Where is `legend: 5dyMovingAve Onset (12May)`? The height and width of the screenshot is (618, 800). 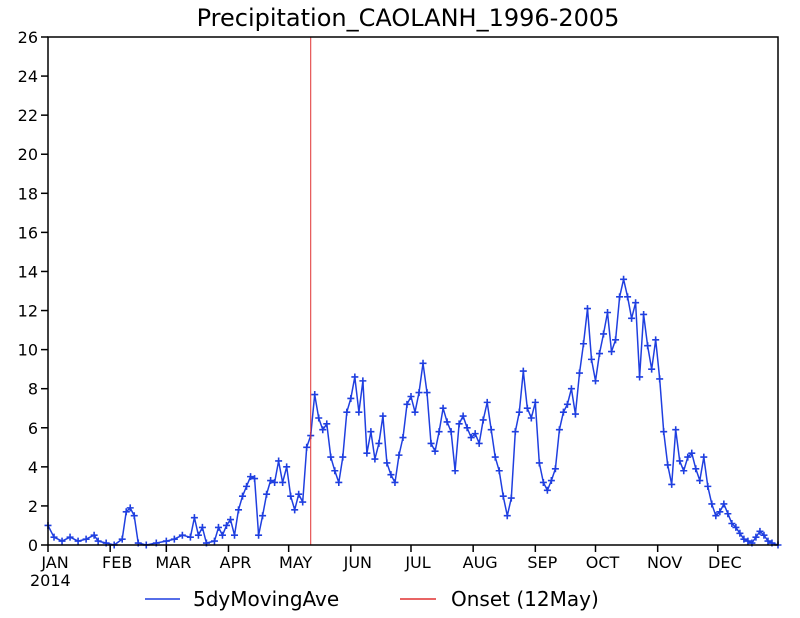 legend: 5dyMovingAve Onset (12May) is located at coordinates (372, 599).